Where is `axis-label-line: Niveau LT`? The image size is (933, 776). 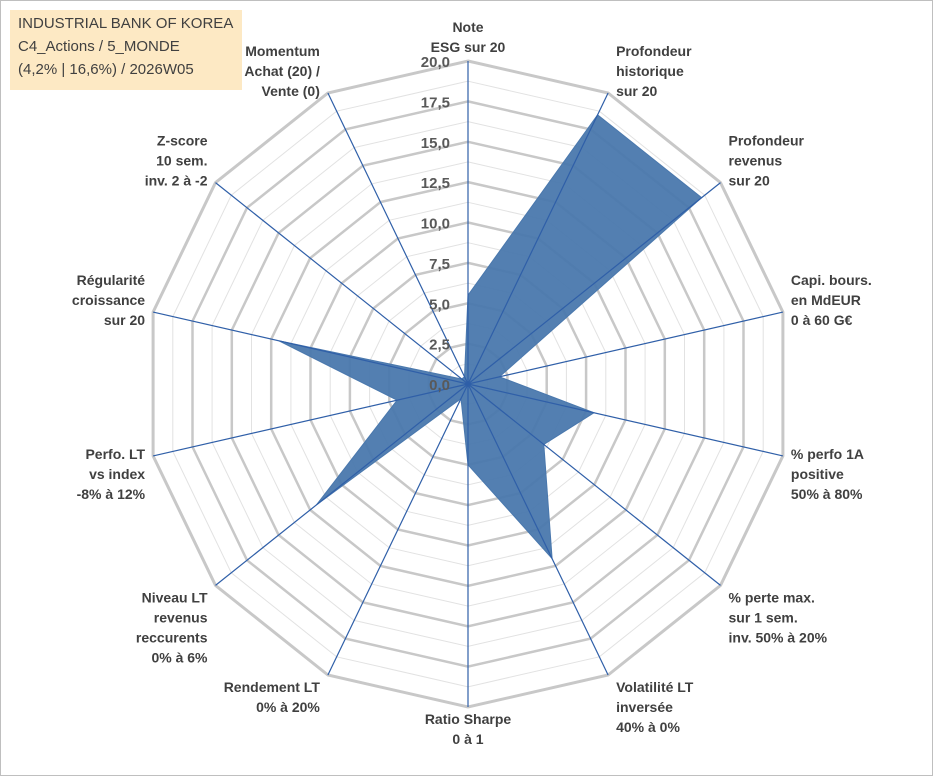
axis-label-line: Niveau LT is located at coordinates (175, 597).